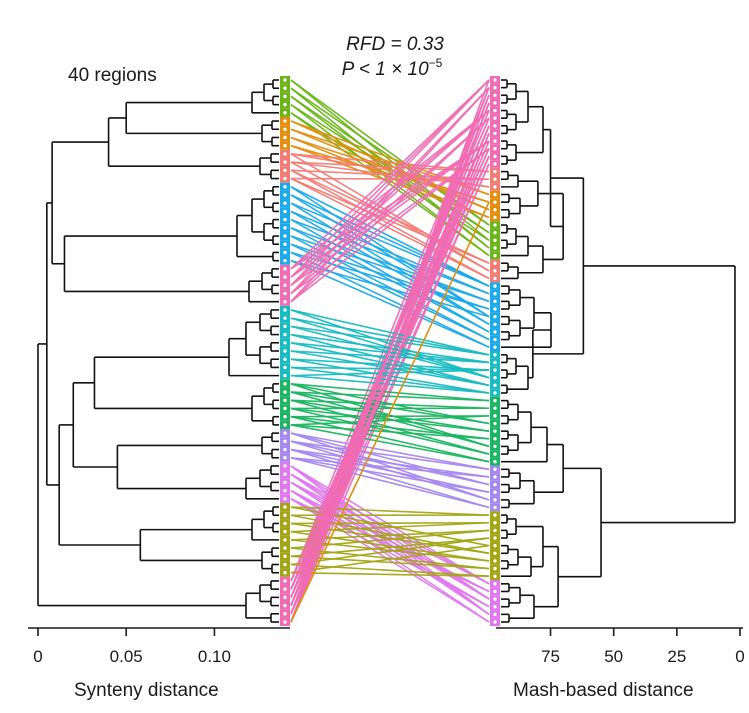 The height and width of the screenshot is (713, 749). I want to click on left-axis-ticks: 0 0.05 0.10, so click(132, 647).